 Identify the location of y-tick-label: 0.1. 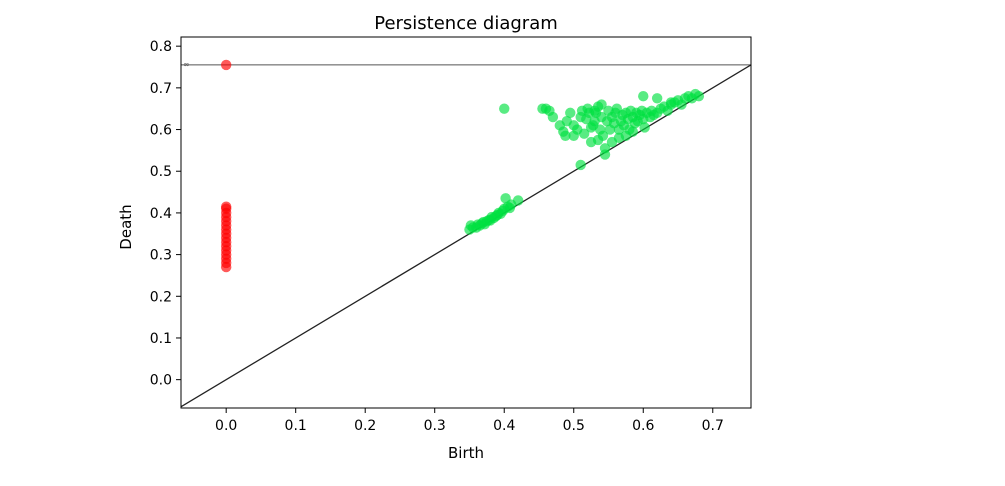
(161, 339).